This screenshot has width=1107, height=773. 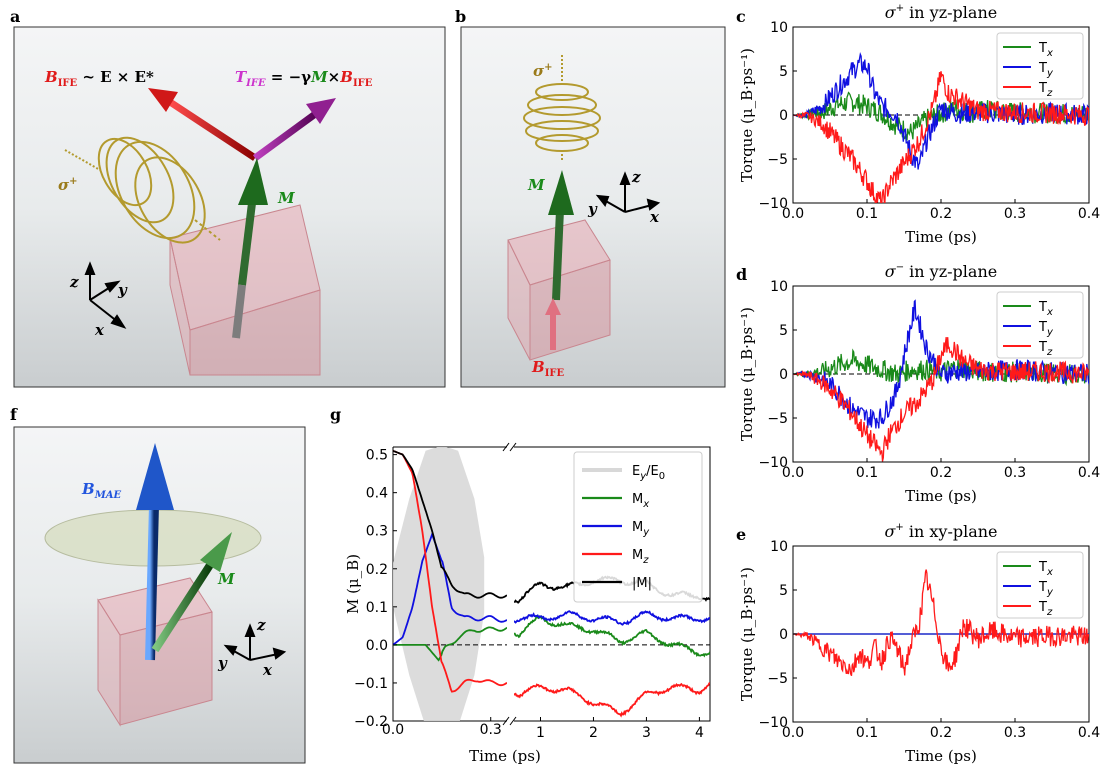 What do you see at coordinates (180, 306) in the screenshot?
I see `scene-a-cube-left` at bounding box center [180, 306].